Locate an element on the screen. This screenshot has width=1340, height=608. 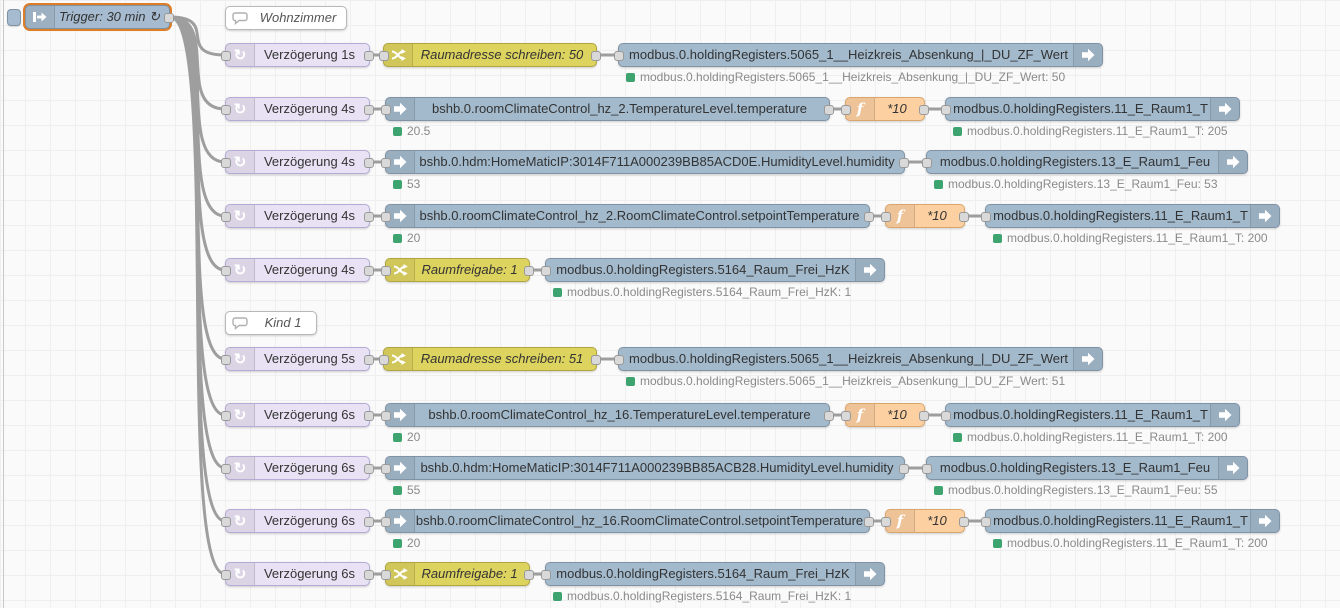
inject-button is located at coordinates (14, 17).